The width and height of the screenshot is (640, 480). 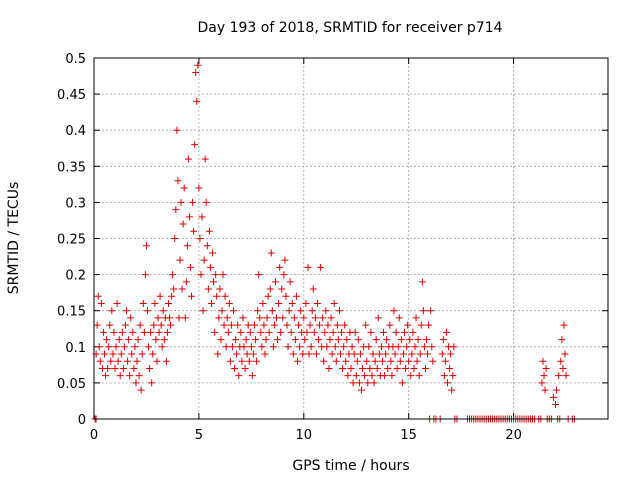 What do you see at coordinates (350, 466) in the screenshot?
I see `x-axis-label: GPS time / hours` at bounding box center [350, 466].